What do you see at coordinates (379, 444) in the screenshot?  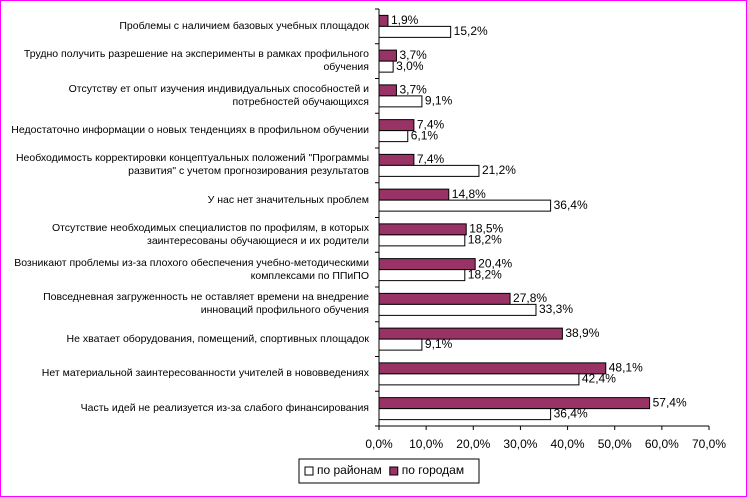 I see `x-tick-label: 0,0%` at bounding box center [379, 444].